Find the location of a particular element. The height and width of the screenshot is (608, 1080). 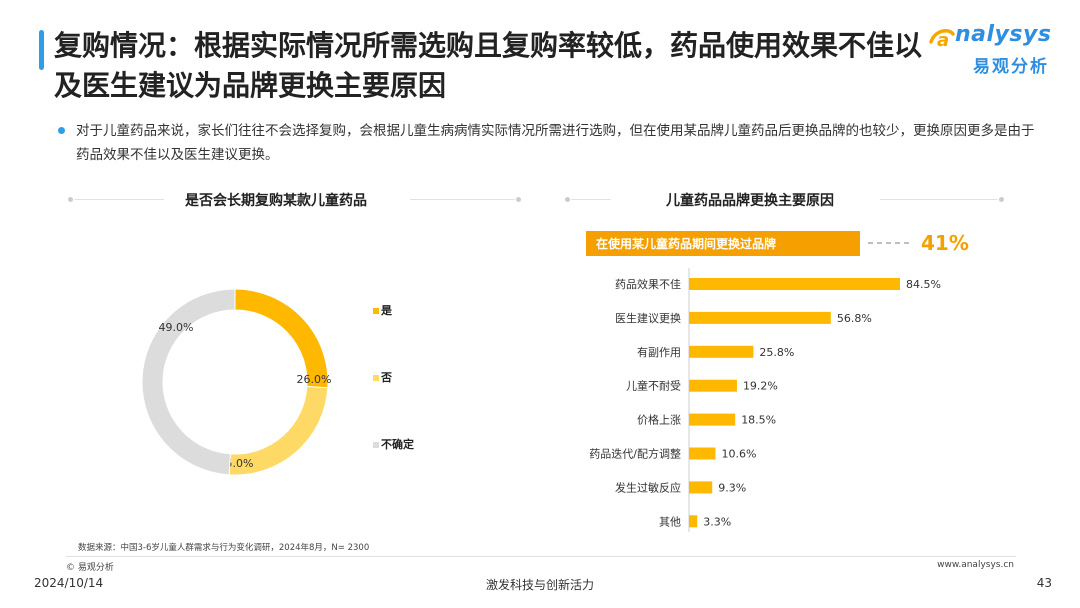

footer-divider is located at coordinates (541, 556).